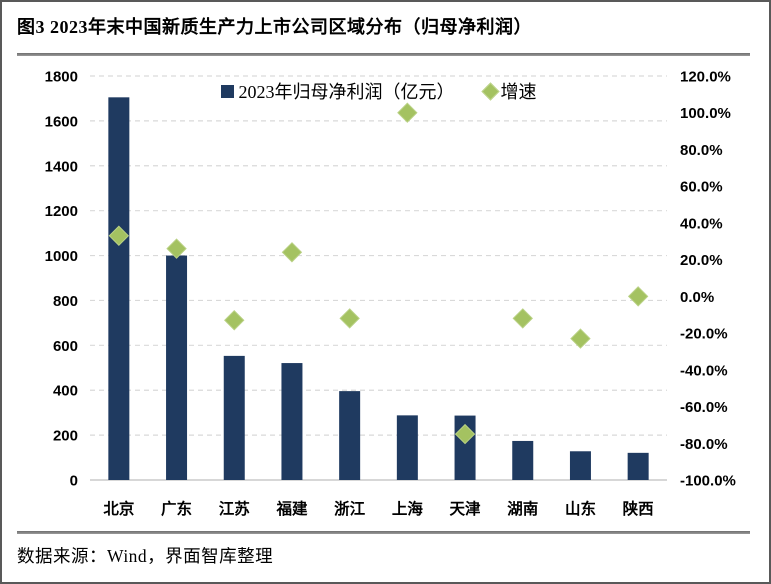  What do you see at coordinates (383, 54) in the screenshot?
I see `title-divider` at bounding box center [383, 54].